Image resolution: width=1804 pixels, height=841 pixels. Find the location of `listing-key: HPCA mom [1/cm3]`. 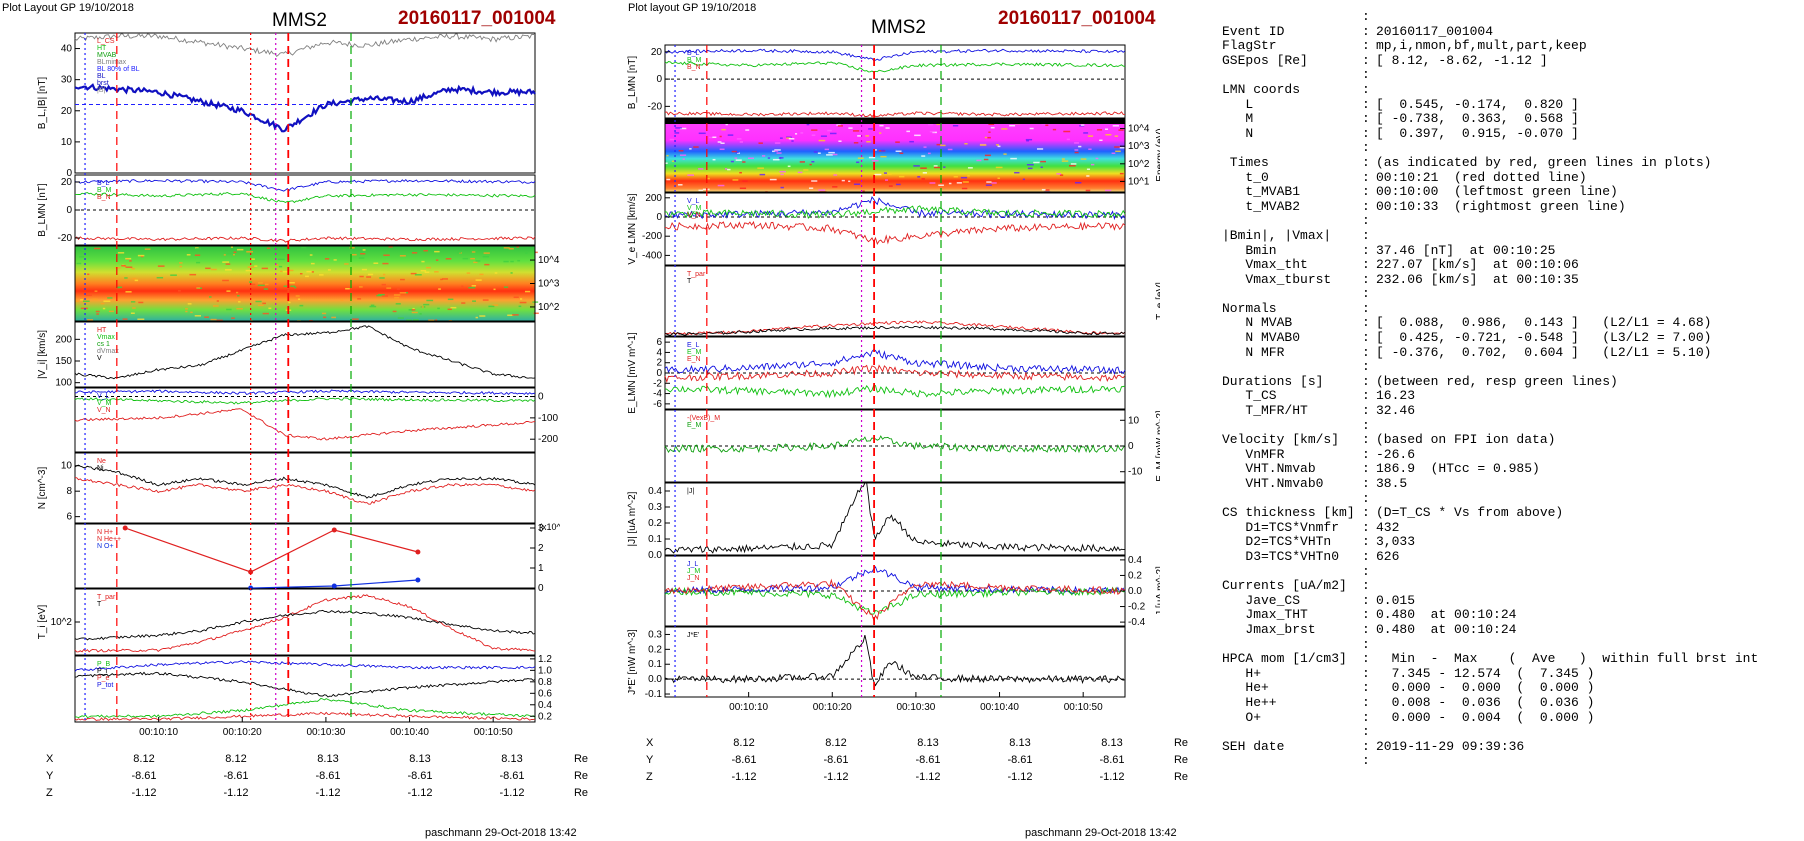

listing-key: HPCA mom [1/cm3] is located at coordinates (1284, 659).